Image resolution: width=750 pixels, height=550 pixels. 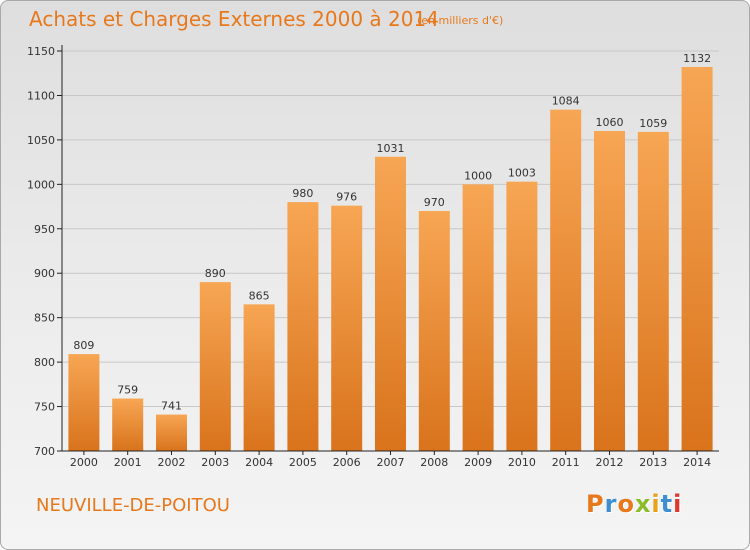 I want to click on y-tick-label: 800, so click(x=44, y=362).